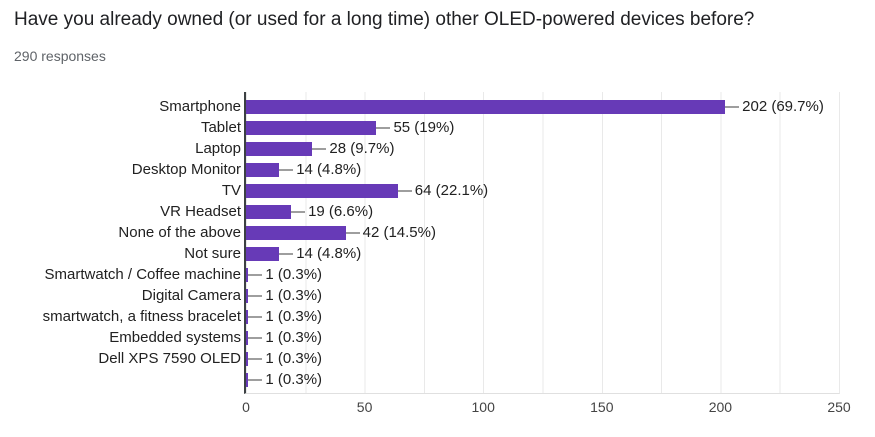 The image size is (875, 437). I want to click on value-label: 64 (22.1%), so click(451, 190).